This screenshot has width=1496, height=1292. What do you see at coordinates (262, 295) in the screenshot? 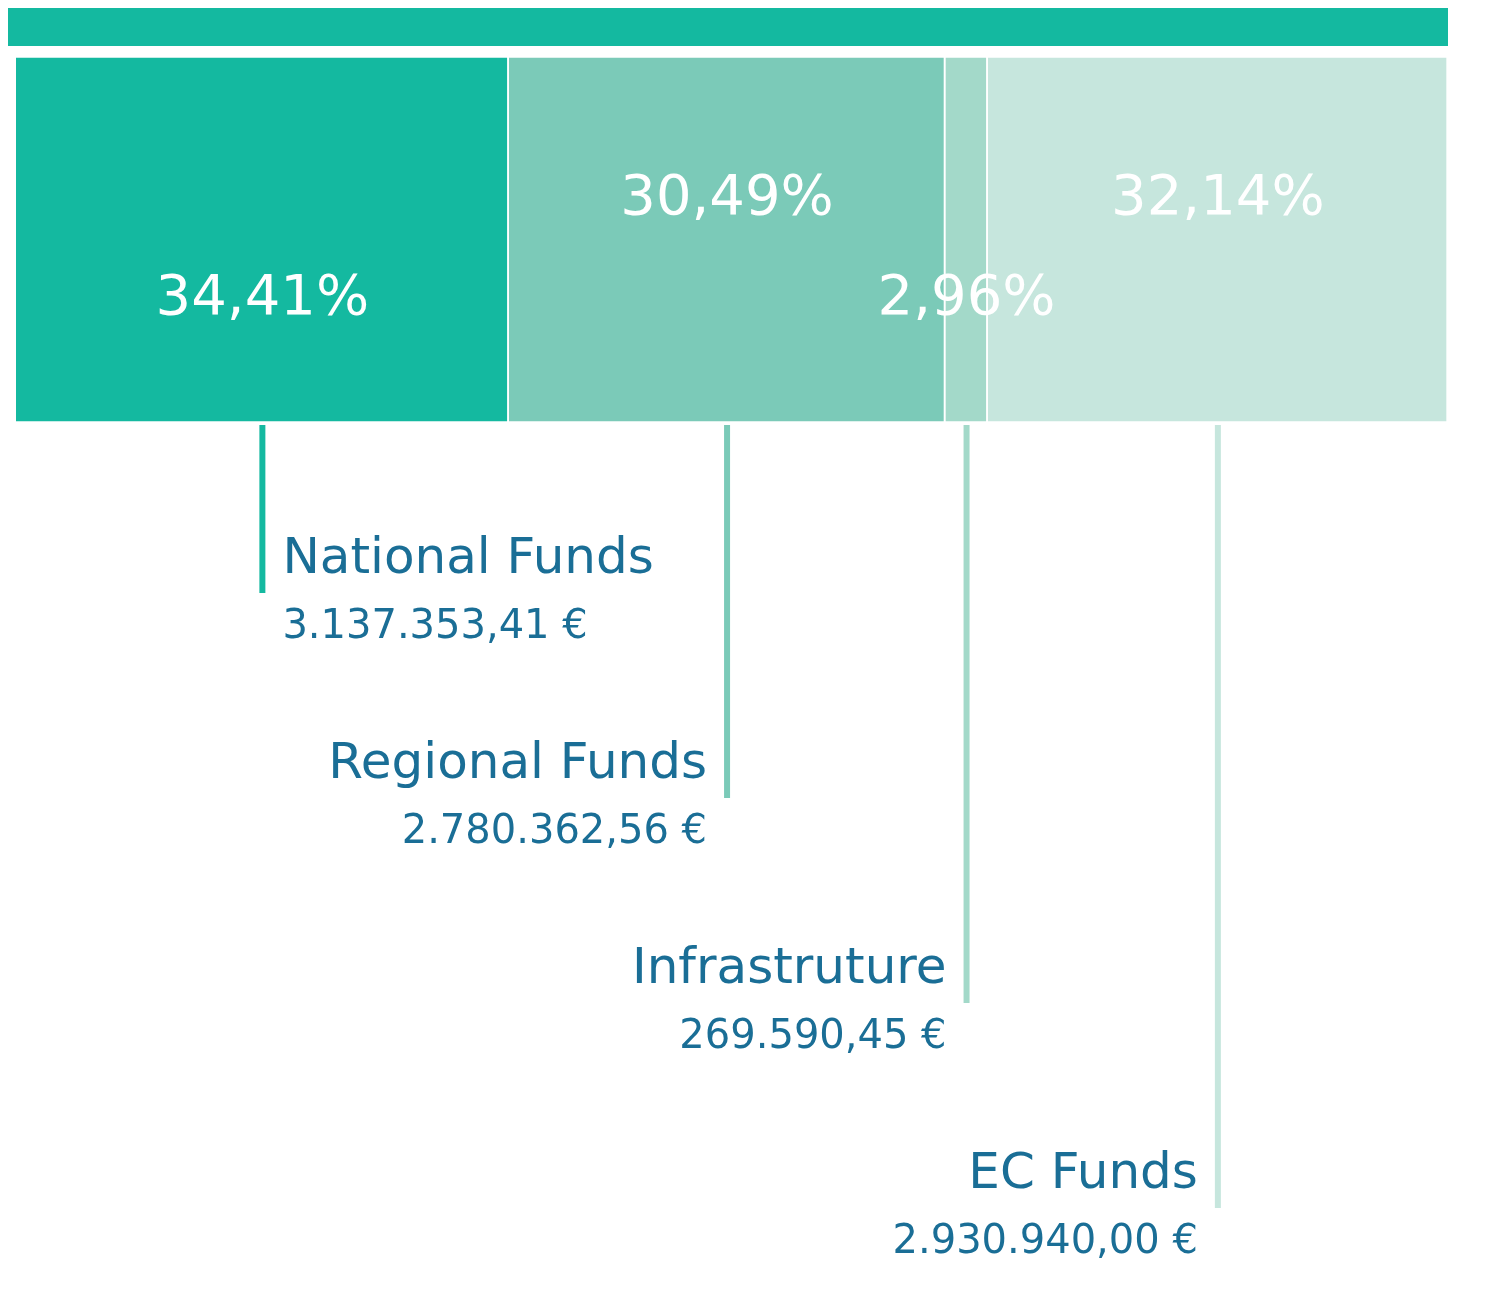
I see `data-label: 34,41%` at bounding box center [262, 295].